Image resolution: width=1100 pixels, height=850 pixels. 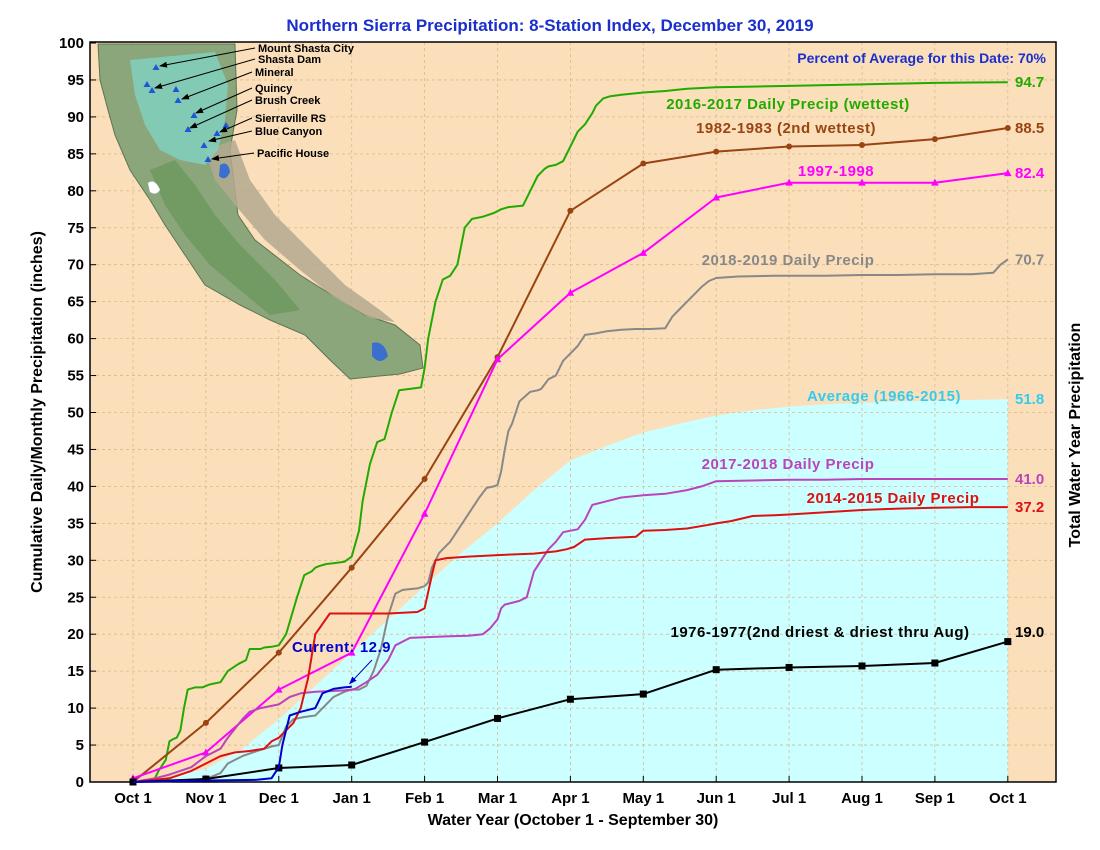 What do you see at coordinates (75, 597) in the screenshot?
I see `y-tick-label: 25` at bounding box center [75, 597].